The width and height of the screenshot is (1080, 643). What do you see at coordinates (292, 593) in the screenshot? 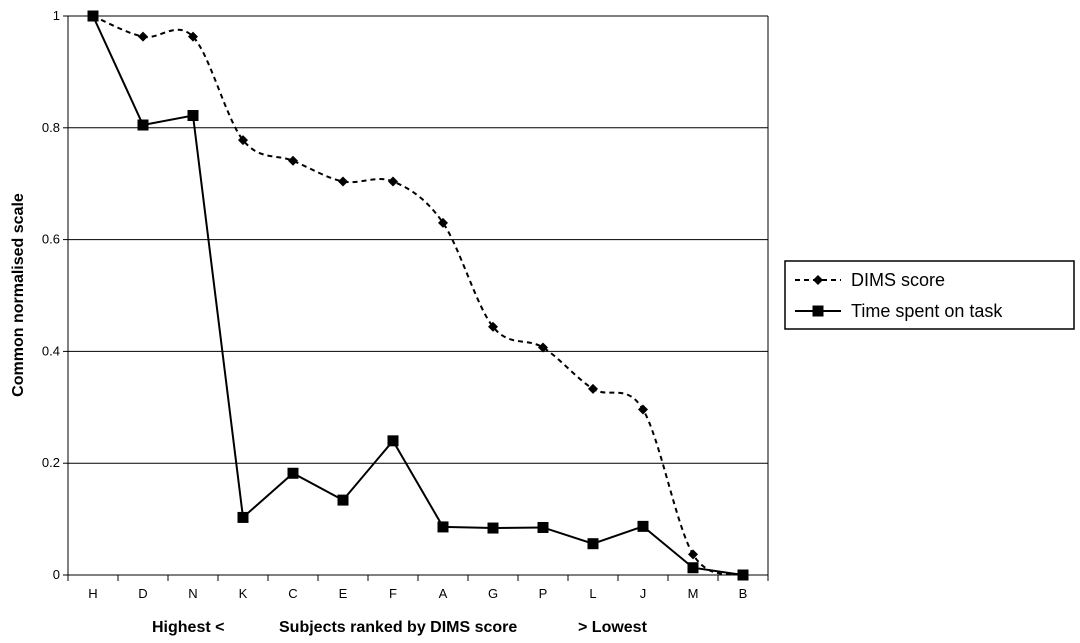
I see `x-tick-label: C` at bounding box center [292, 593].